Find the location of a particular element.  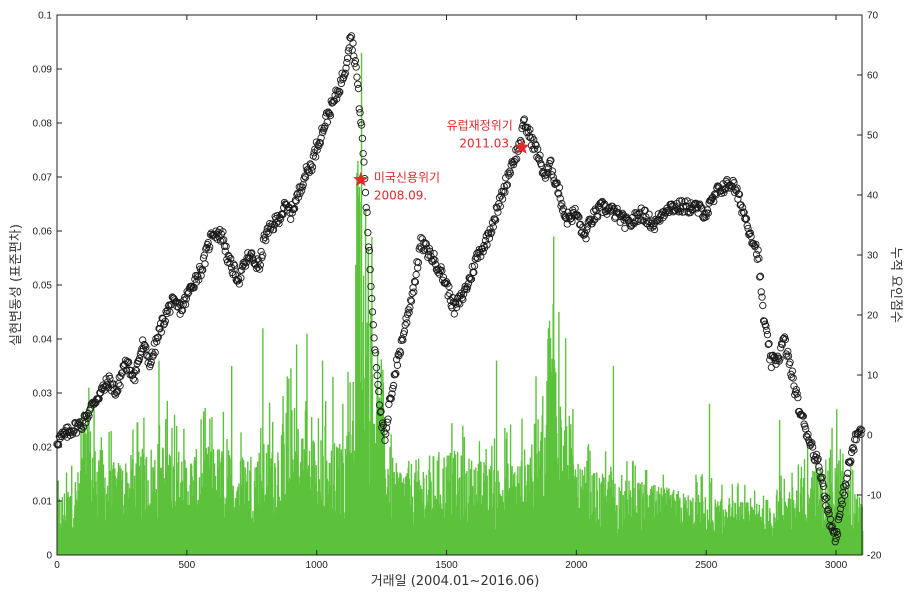

crisis-date-label: 2011.03. is located at coordinates (485, 143).